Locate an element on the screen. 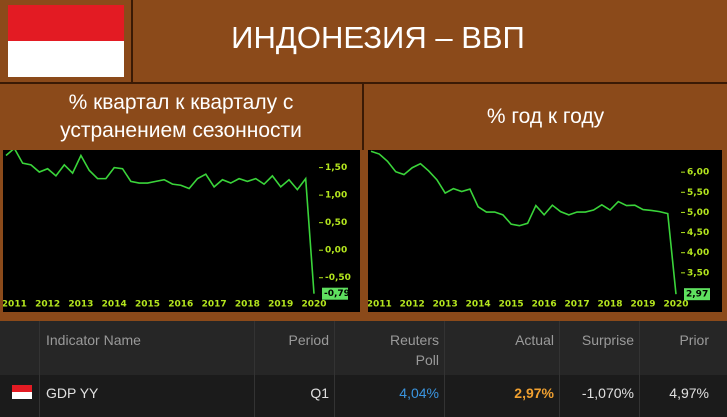 Image resolution: width=727 pixels, height=417 pixels. column-header: Surprise is located at coordinates (607, 340).